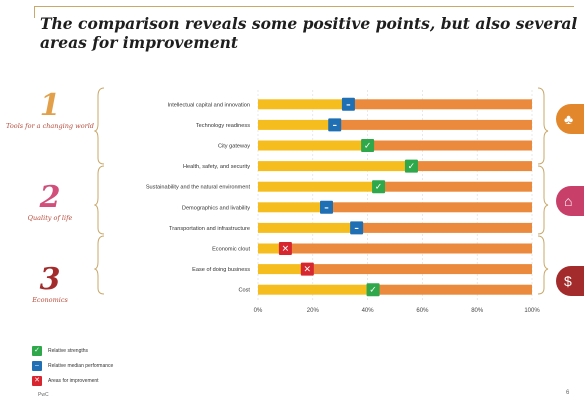  I want to click on section-number: 3, so click(50, 279).